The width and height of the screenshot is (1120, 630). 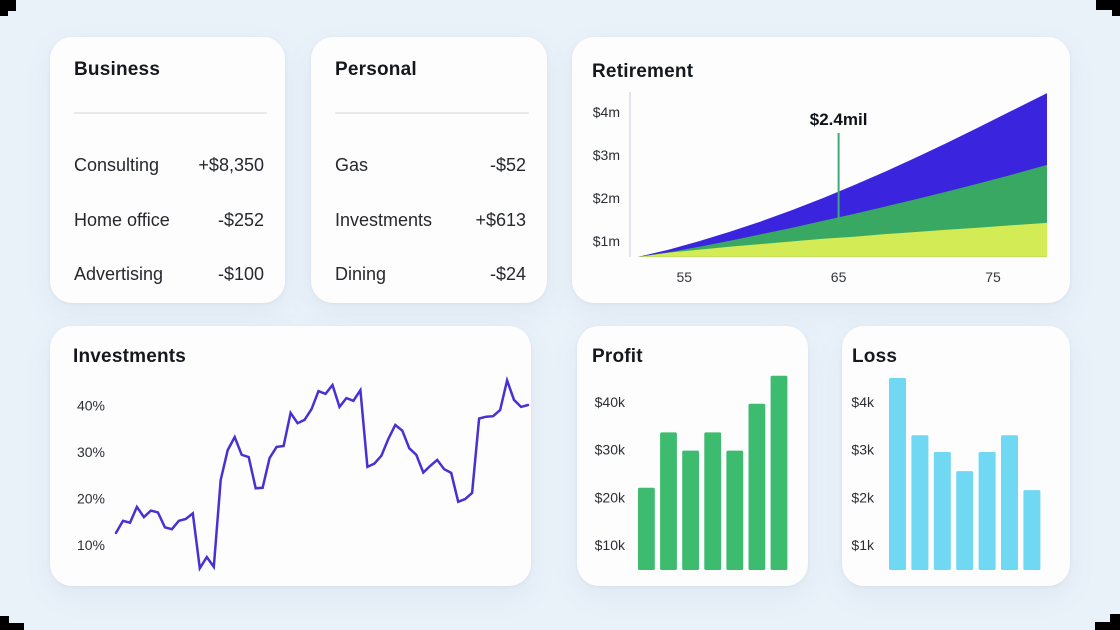 I want to click on x-tick-label: 75, so click(x=993, y=277).